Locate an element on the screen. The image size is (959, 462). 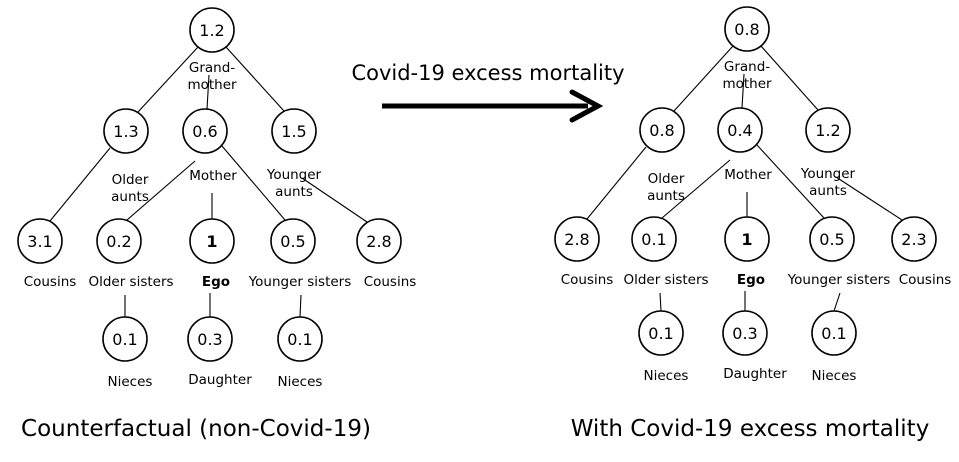
arrow-head is located at coordinates (586, 106).